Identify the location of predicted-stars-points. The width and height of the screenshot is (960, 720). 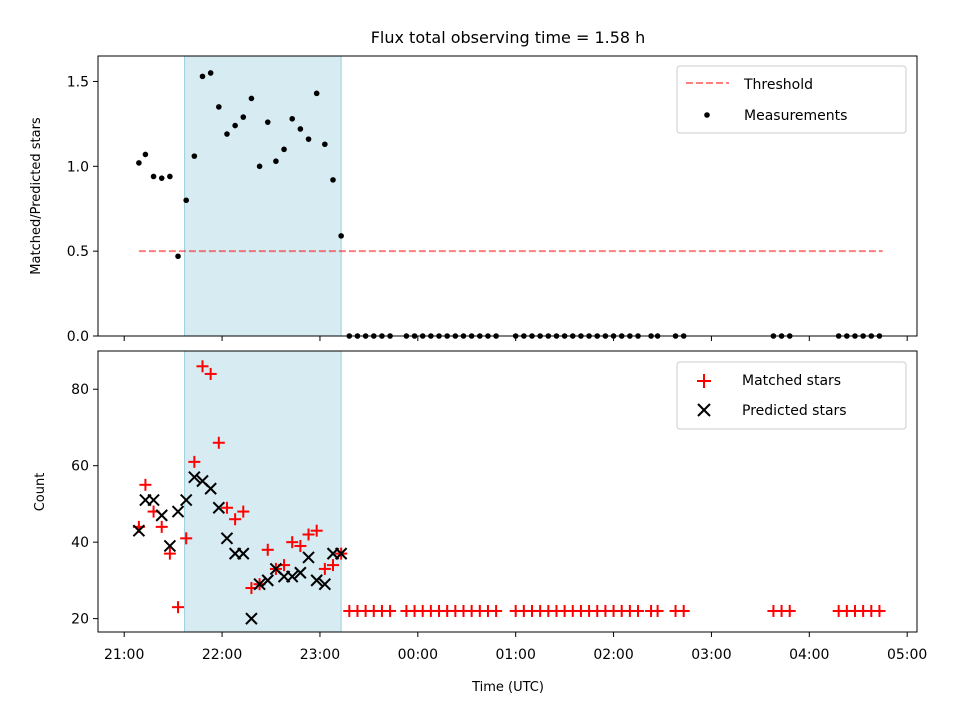
(240, 547).